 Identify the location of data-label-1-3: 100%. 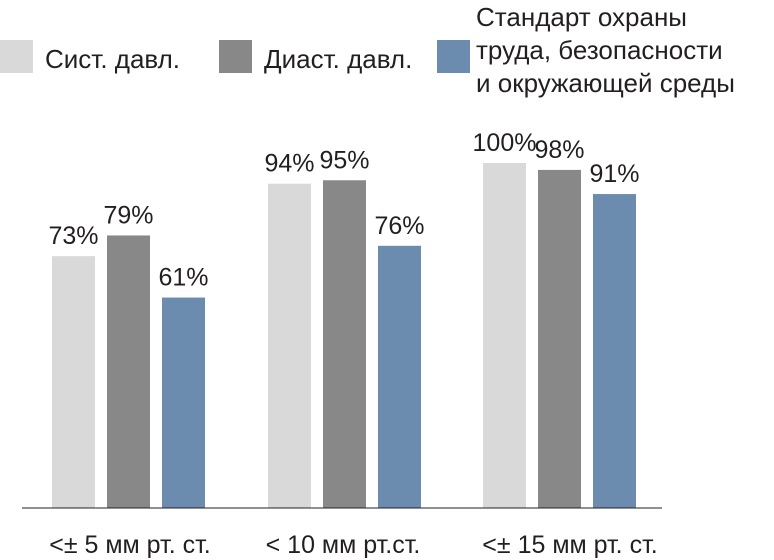
(505, 143).